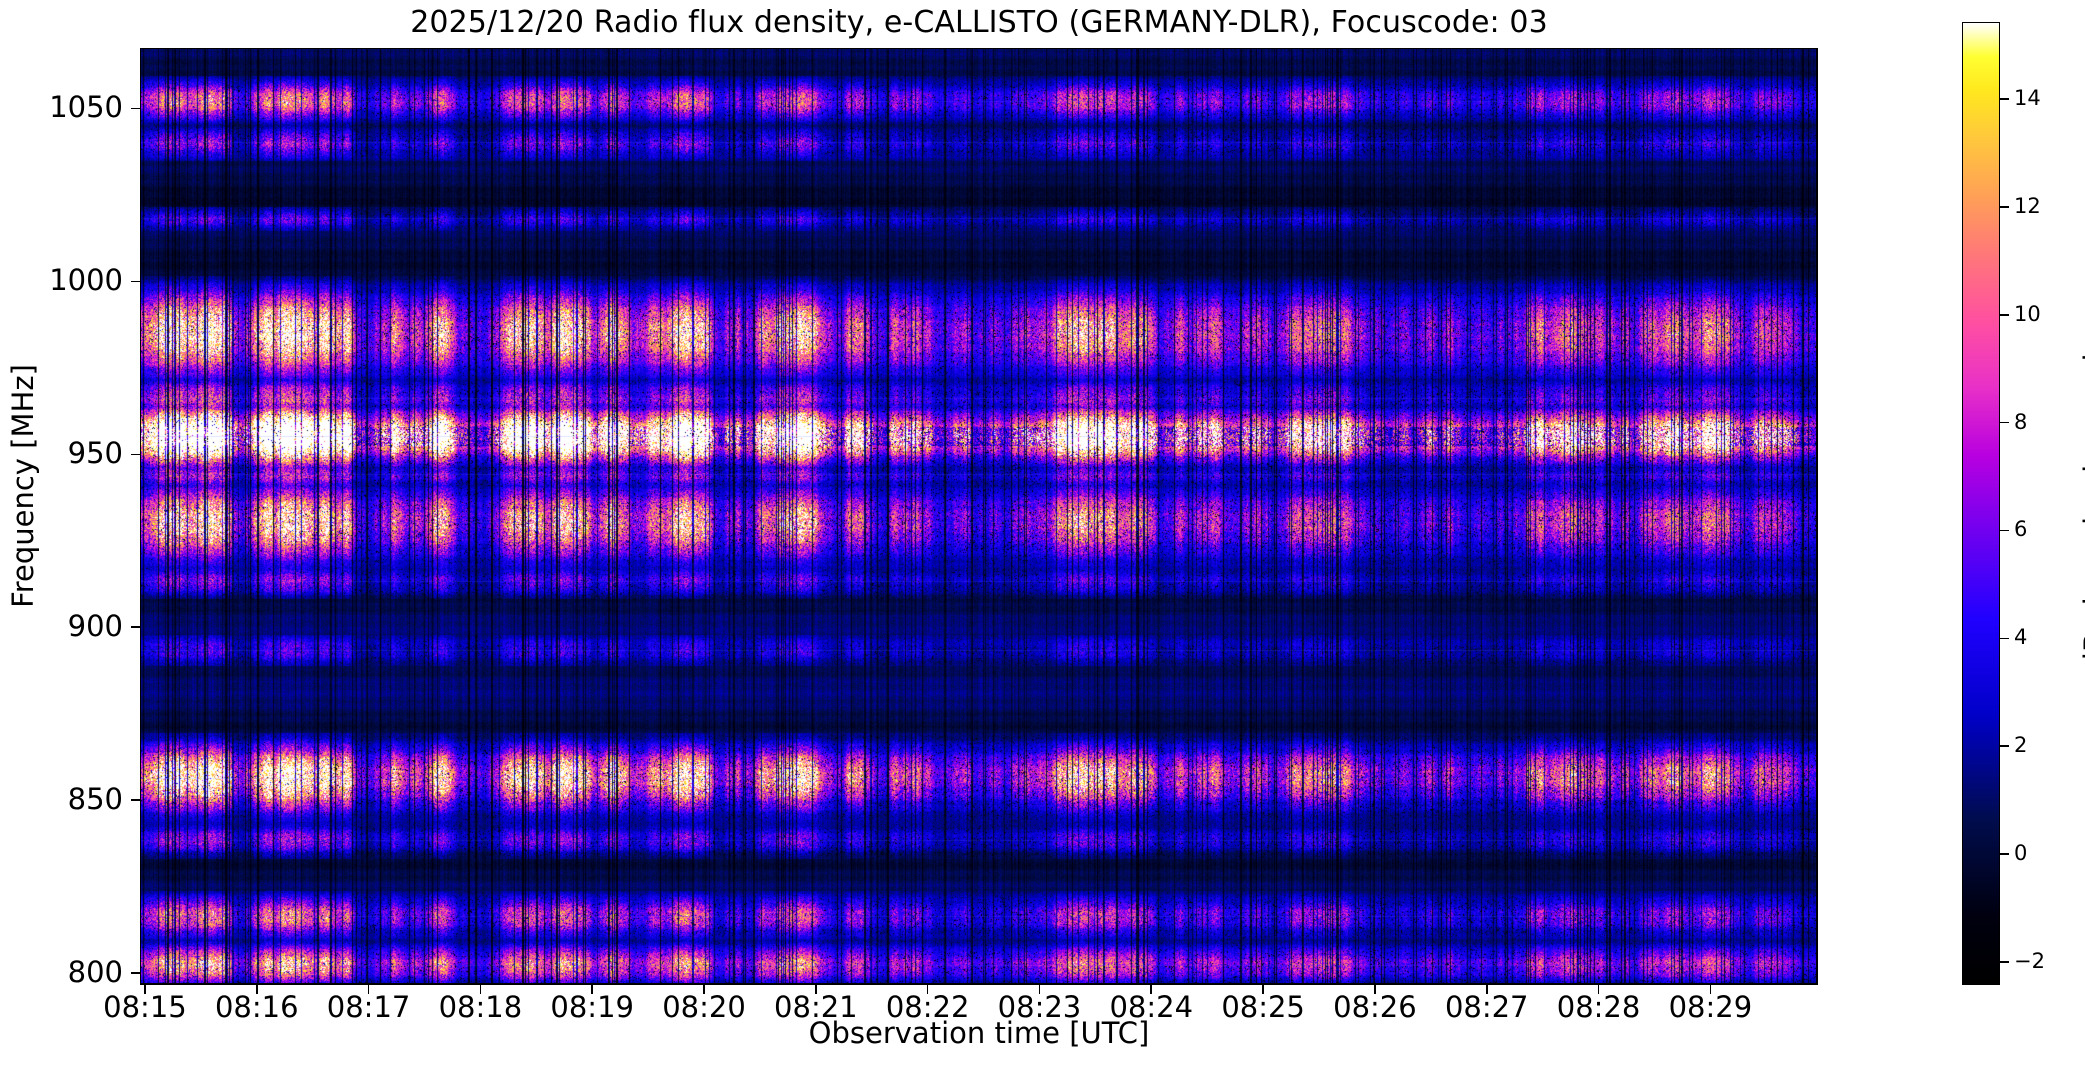 This screenshot has width=2085, height=1067. Describe the element at coordinates (2021, 745) in the screenshot. I see `colorbar-tick-label: 2` at that location.